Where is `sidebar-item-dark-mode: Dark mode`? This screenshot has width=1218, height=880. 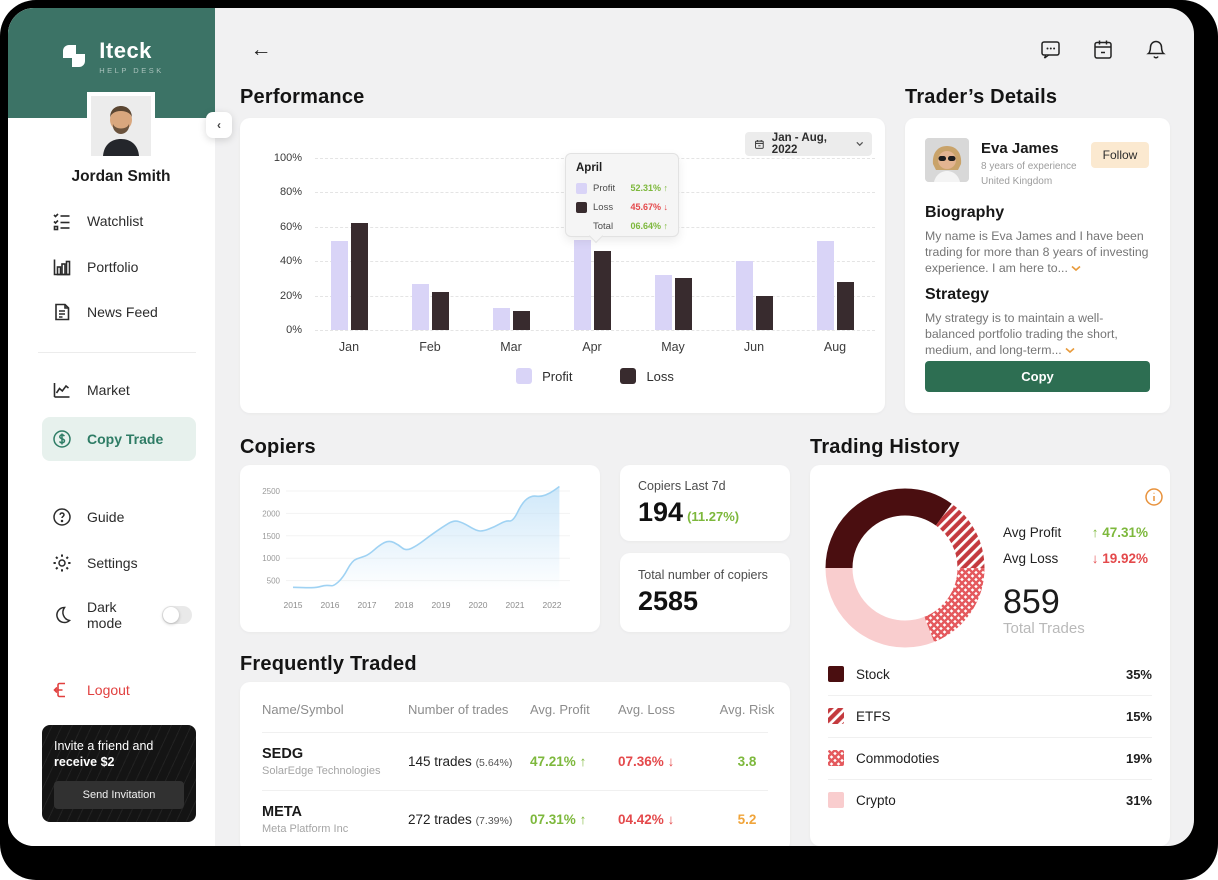
sidebar-item-dark-mode: Dark mode is located at coordinates (119, 615).